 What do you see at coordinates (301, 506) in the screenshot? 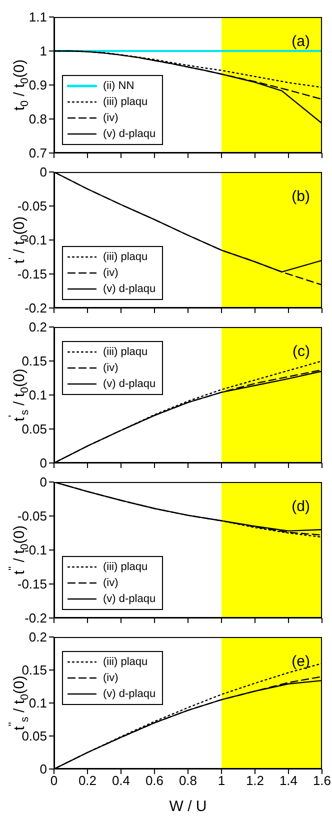
I see `annotation: (d)` at bounding box center [301, 506].